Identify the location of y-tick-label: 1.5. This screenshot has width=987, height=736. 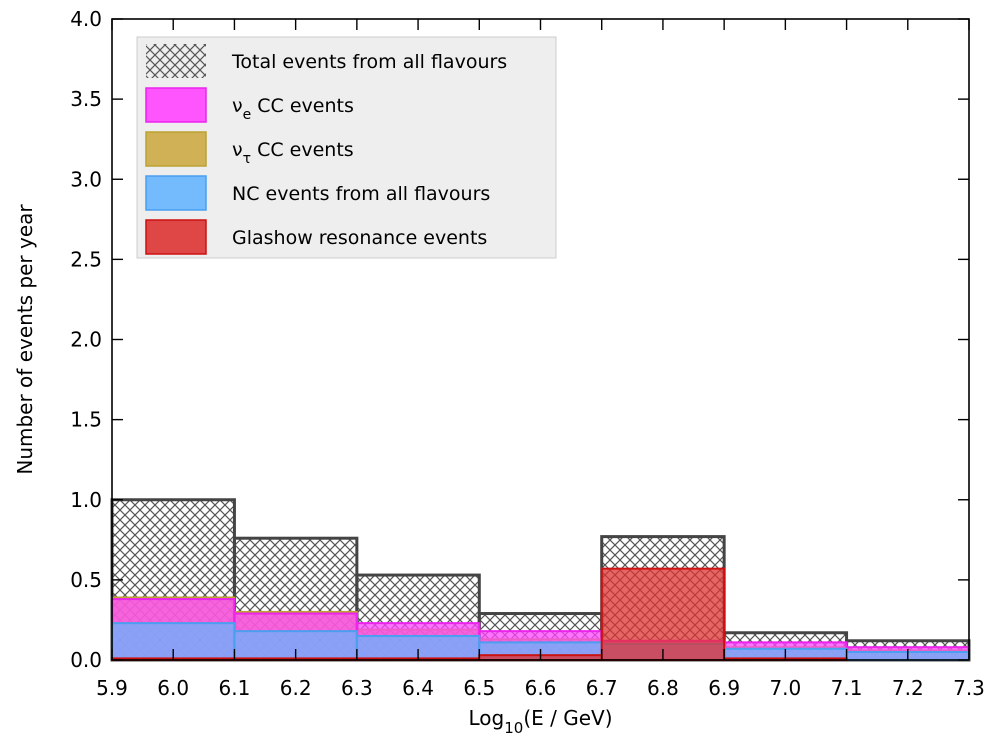
(86, 420).